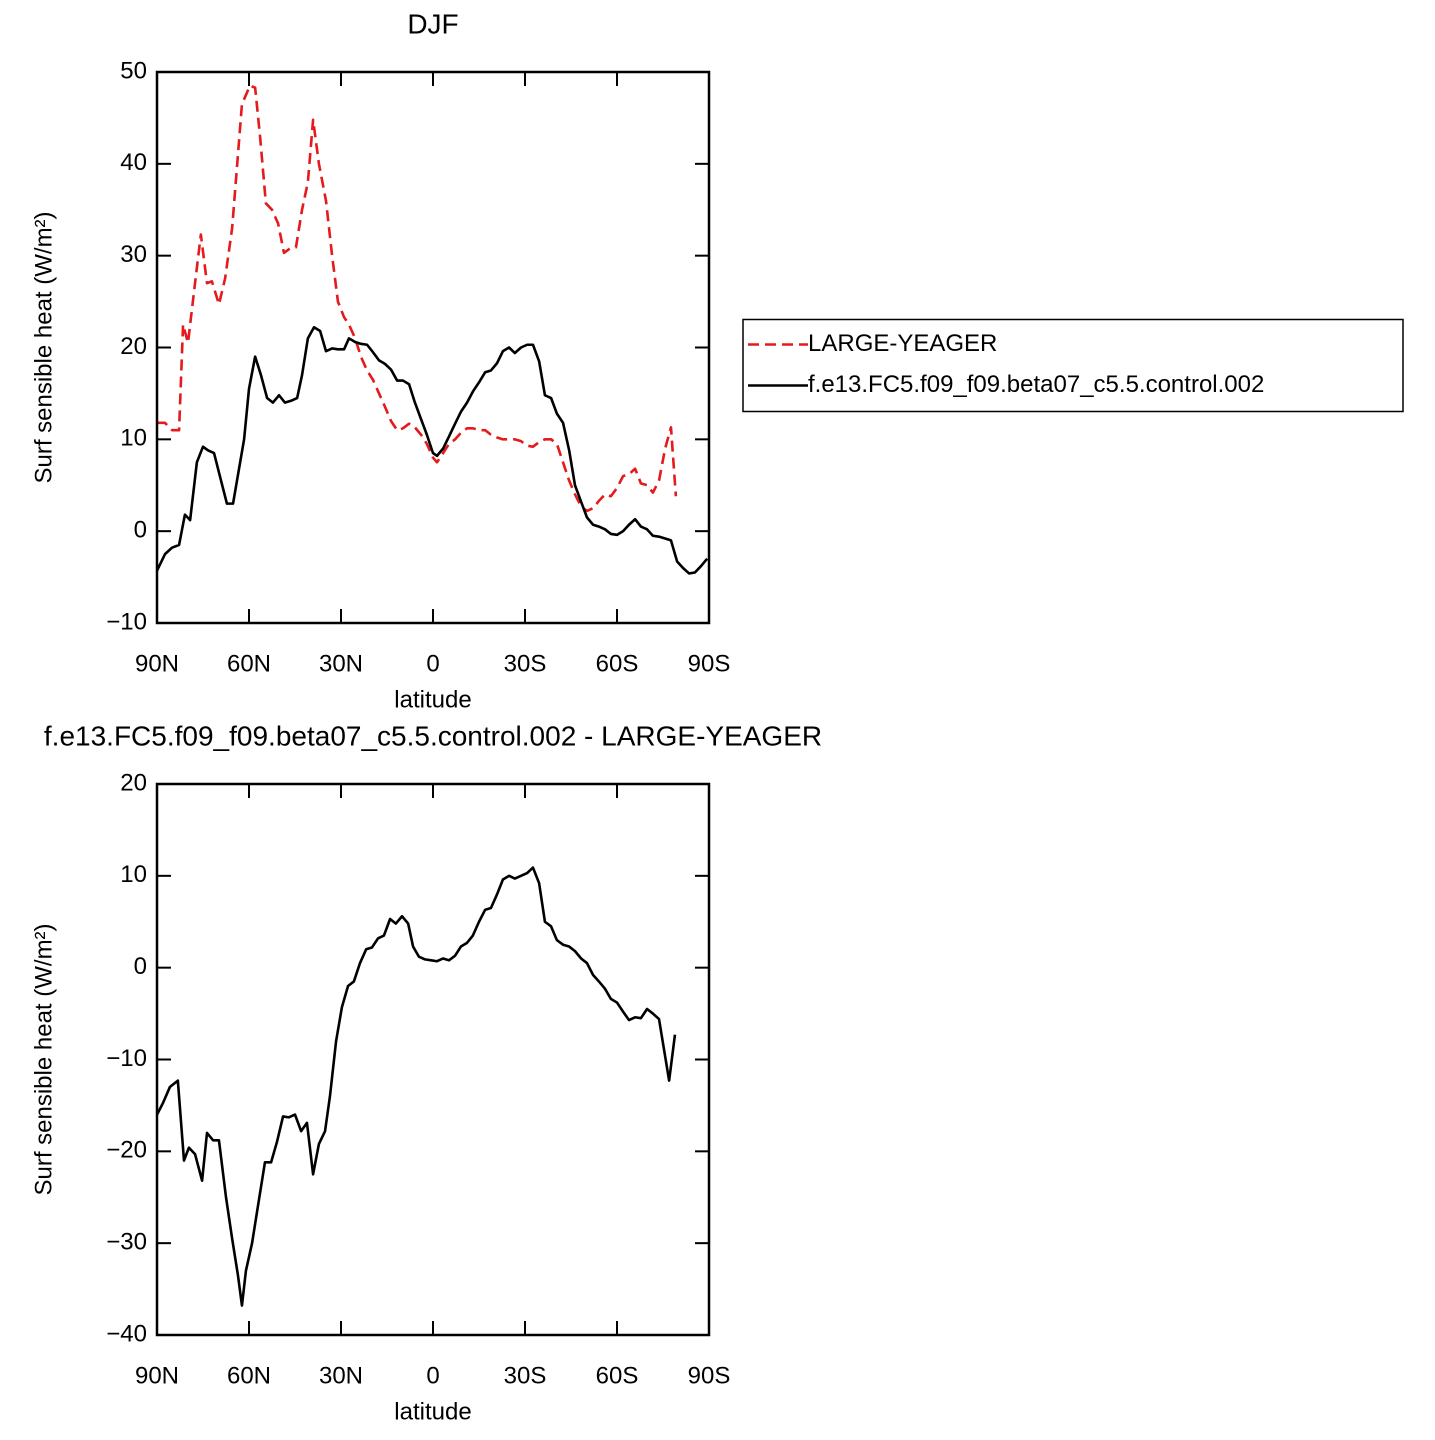 The height and width of the screenshot is (1440, 1435). Describe the element at coordinates (126, 1242) in the screenshot. I see `y-tick-label: −30` at that location.